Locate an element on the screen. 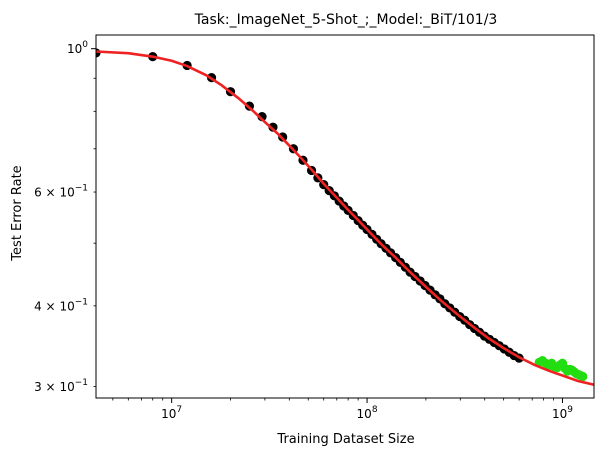 The image size is (602, 457). y-tick-label-0: 100 is located at coordinates (77, 48).